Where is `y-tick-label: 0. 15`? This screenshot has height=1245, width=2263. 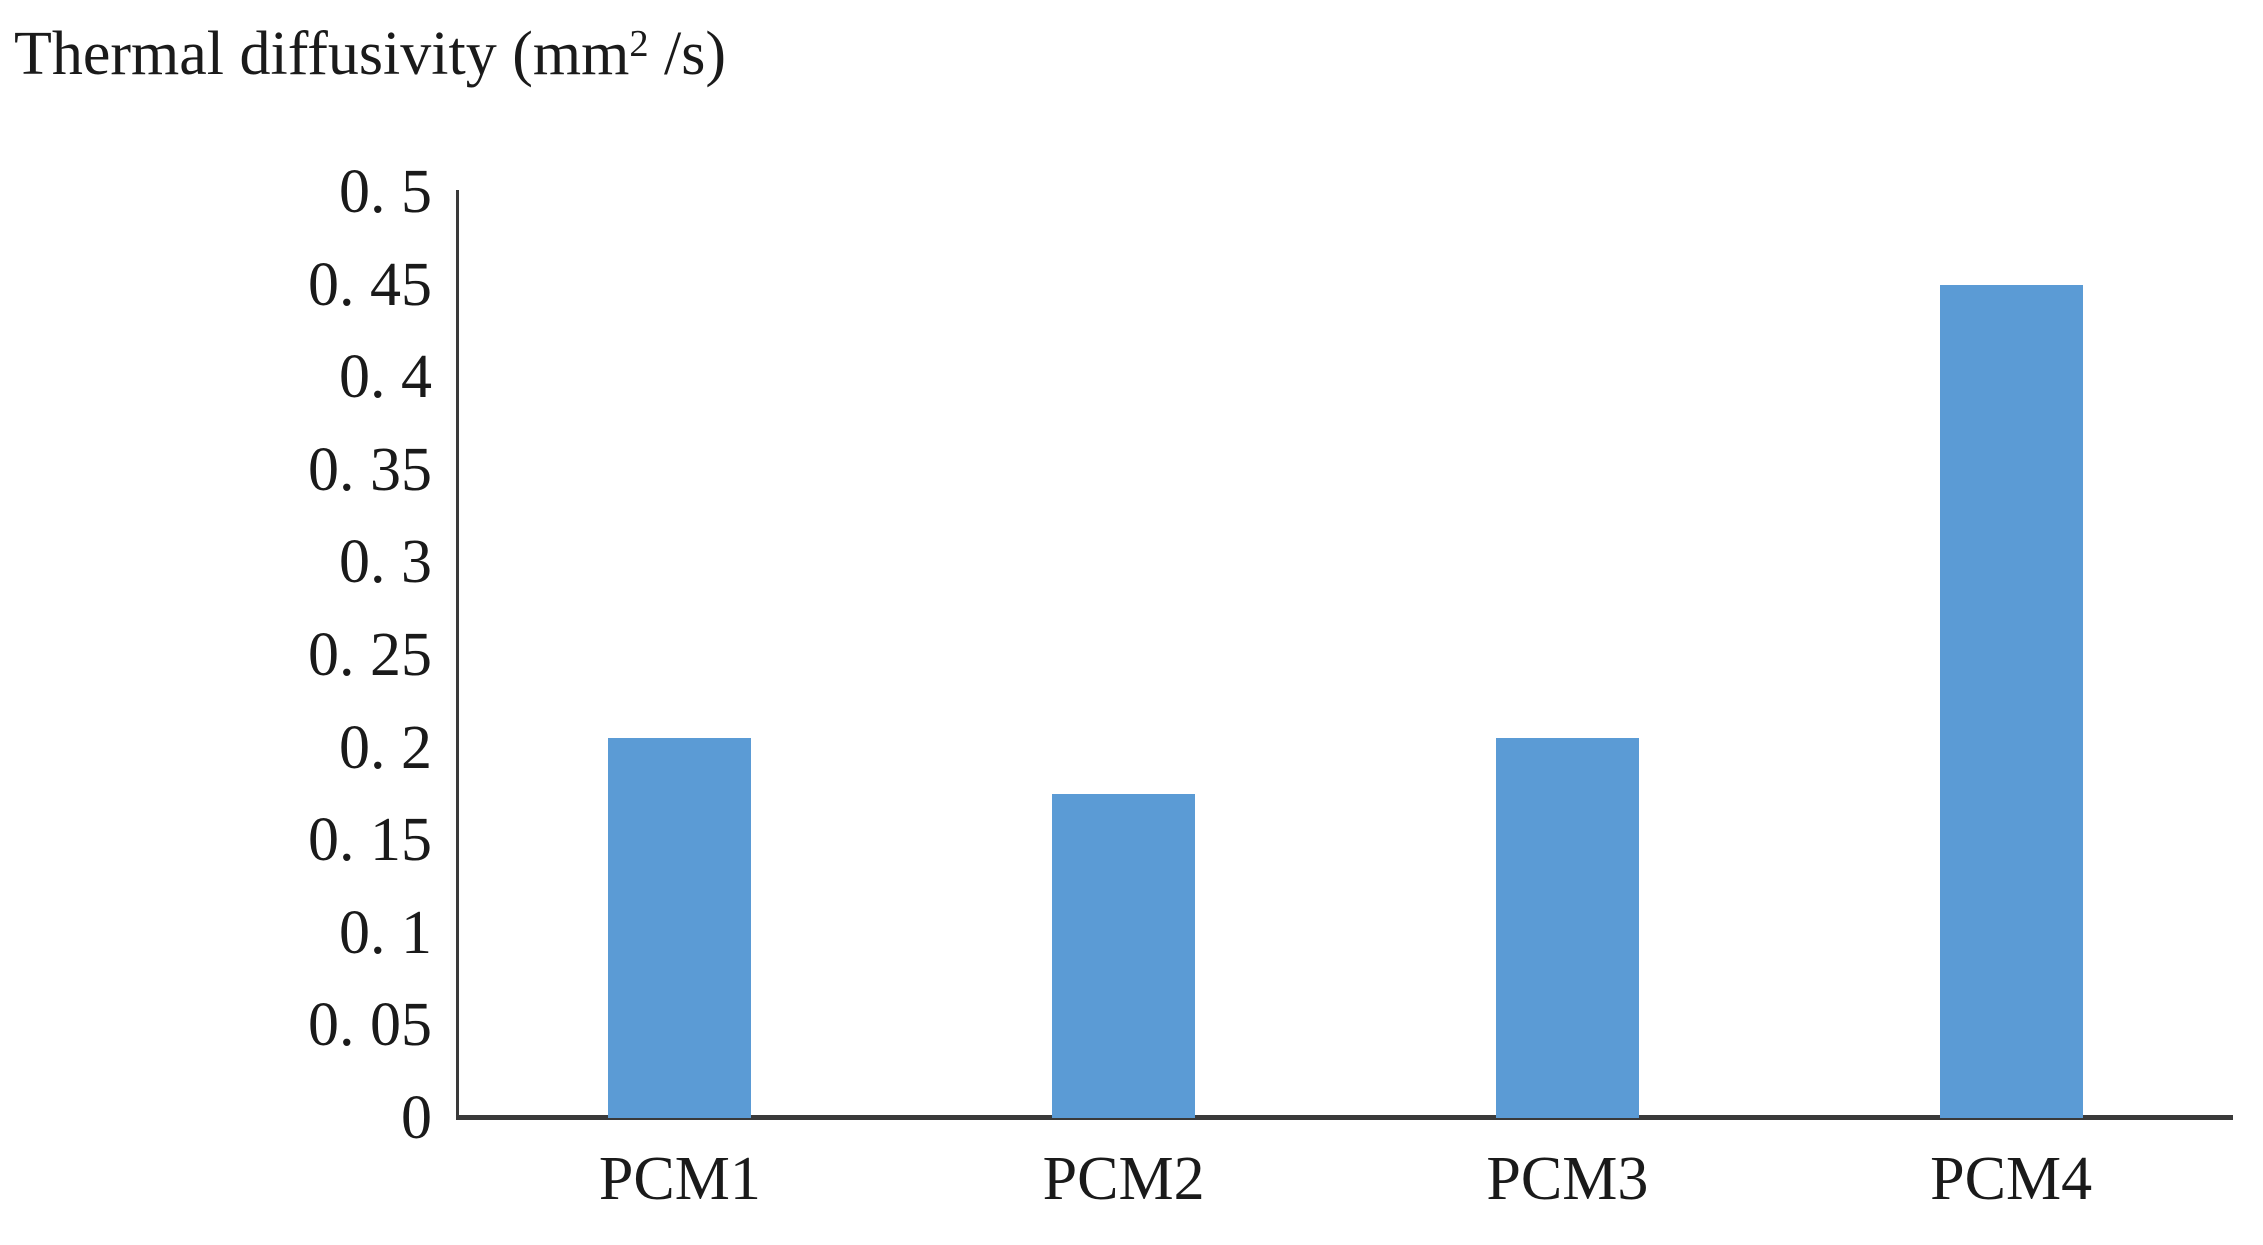 y-tick-label: 0. 15 is located at coordinates (370, 840).